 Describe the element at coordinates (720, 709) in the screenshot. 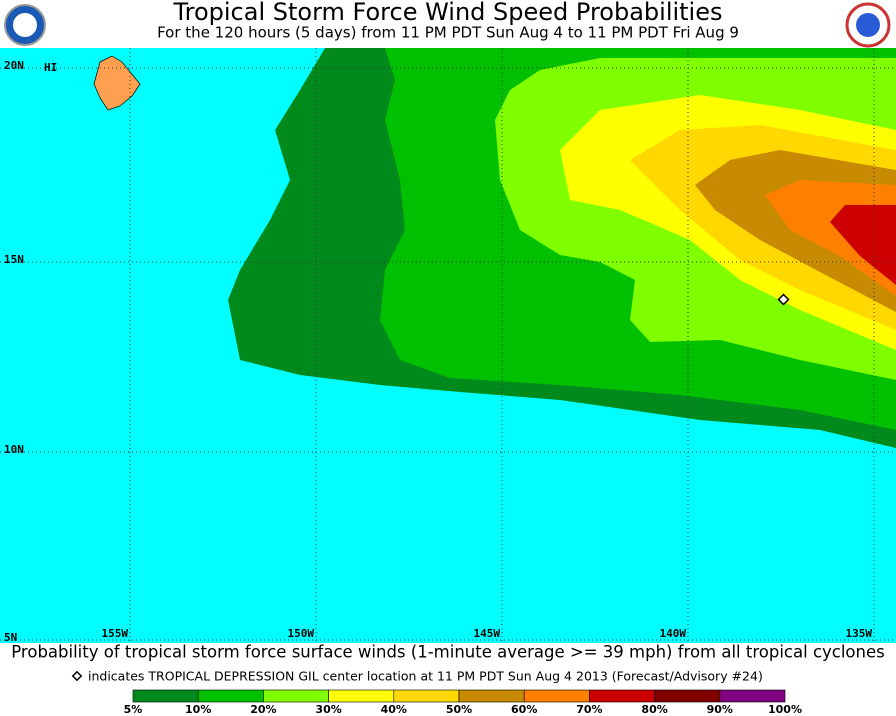

I see `legend-label: 90%` at that location.